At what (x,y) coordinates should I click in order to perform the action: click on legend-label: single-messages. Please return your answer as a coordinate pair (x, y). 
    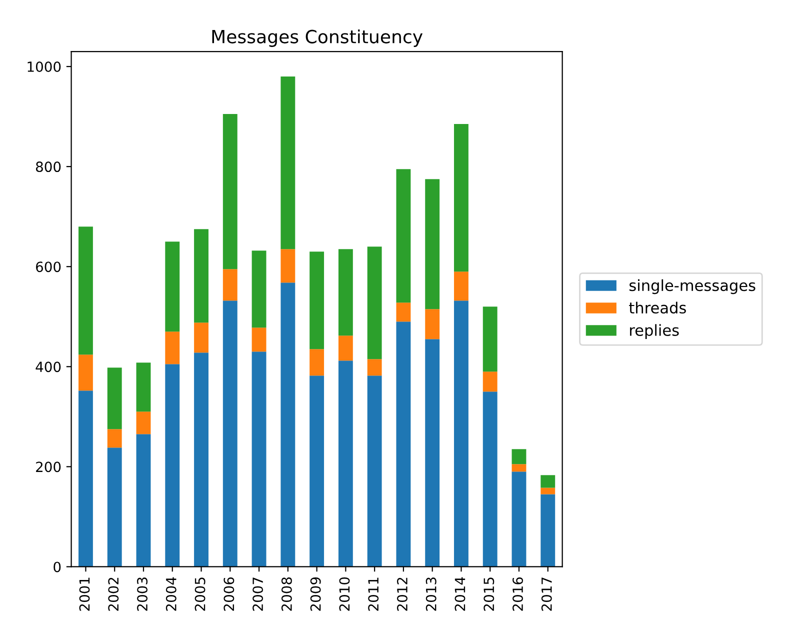
    Looking at the image, I should click on (692, 286).